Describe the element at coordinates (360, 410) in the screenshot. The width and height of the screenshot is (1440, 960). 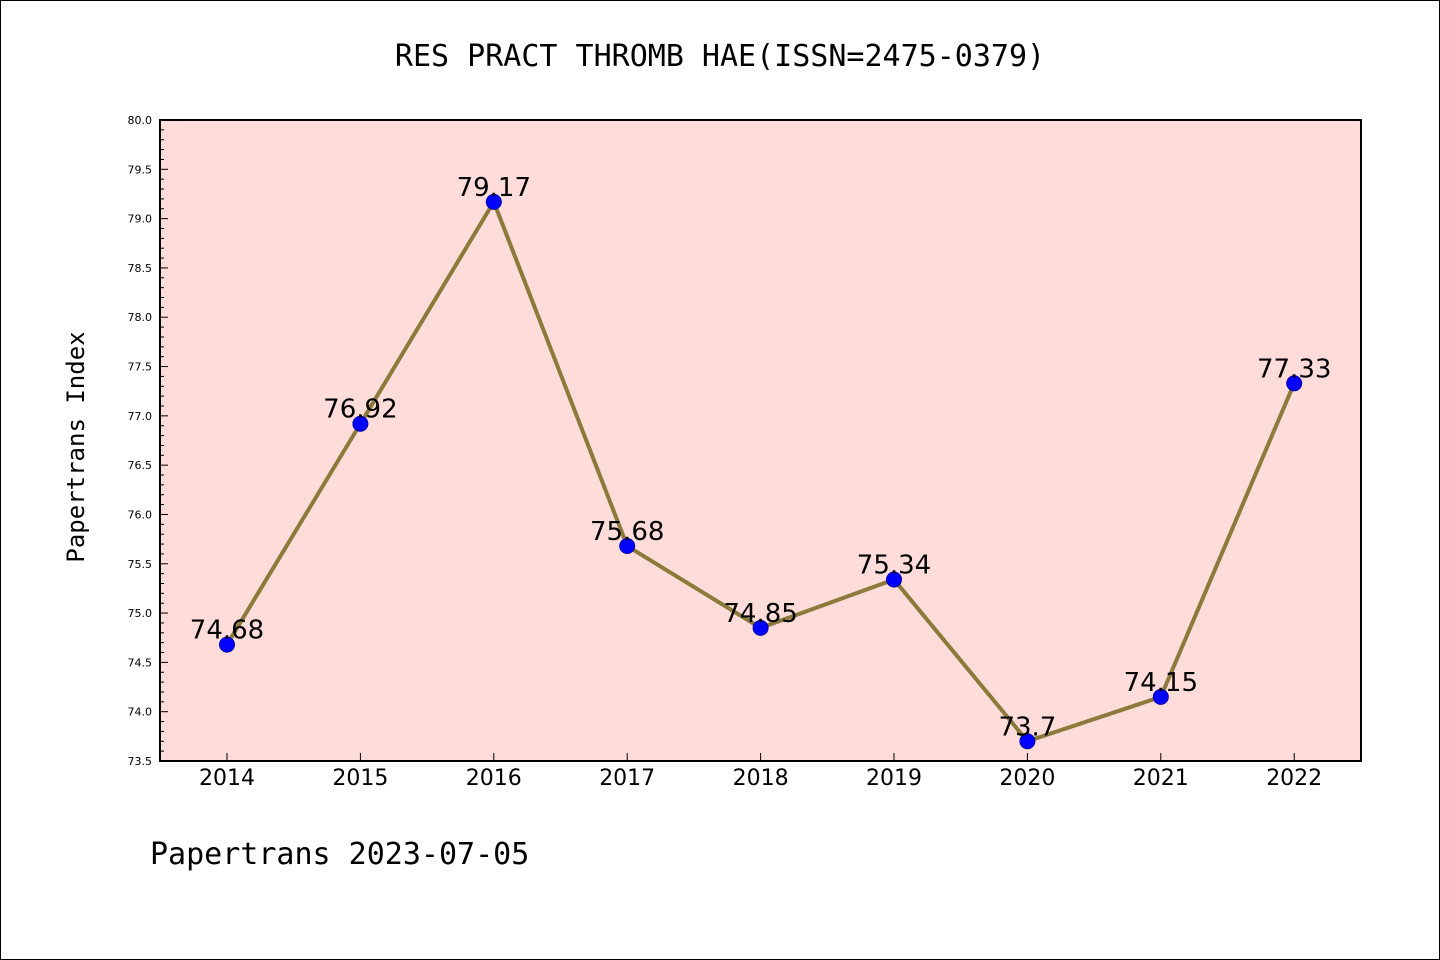
I see `data-label: 76.92` at that location.